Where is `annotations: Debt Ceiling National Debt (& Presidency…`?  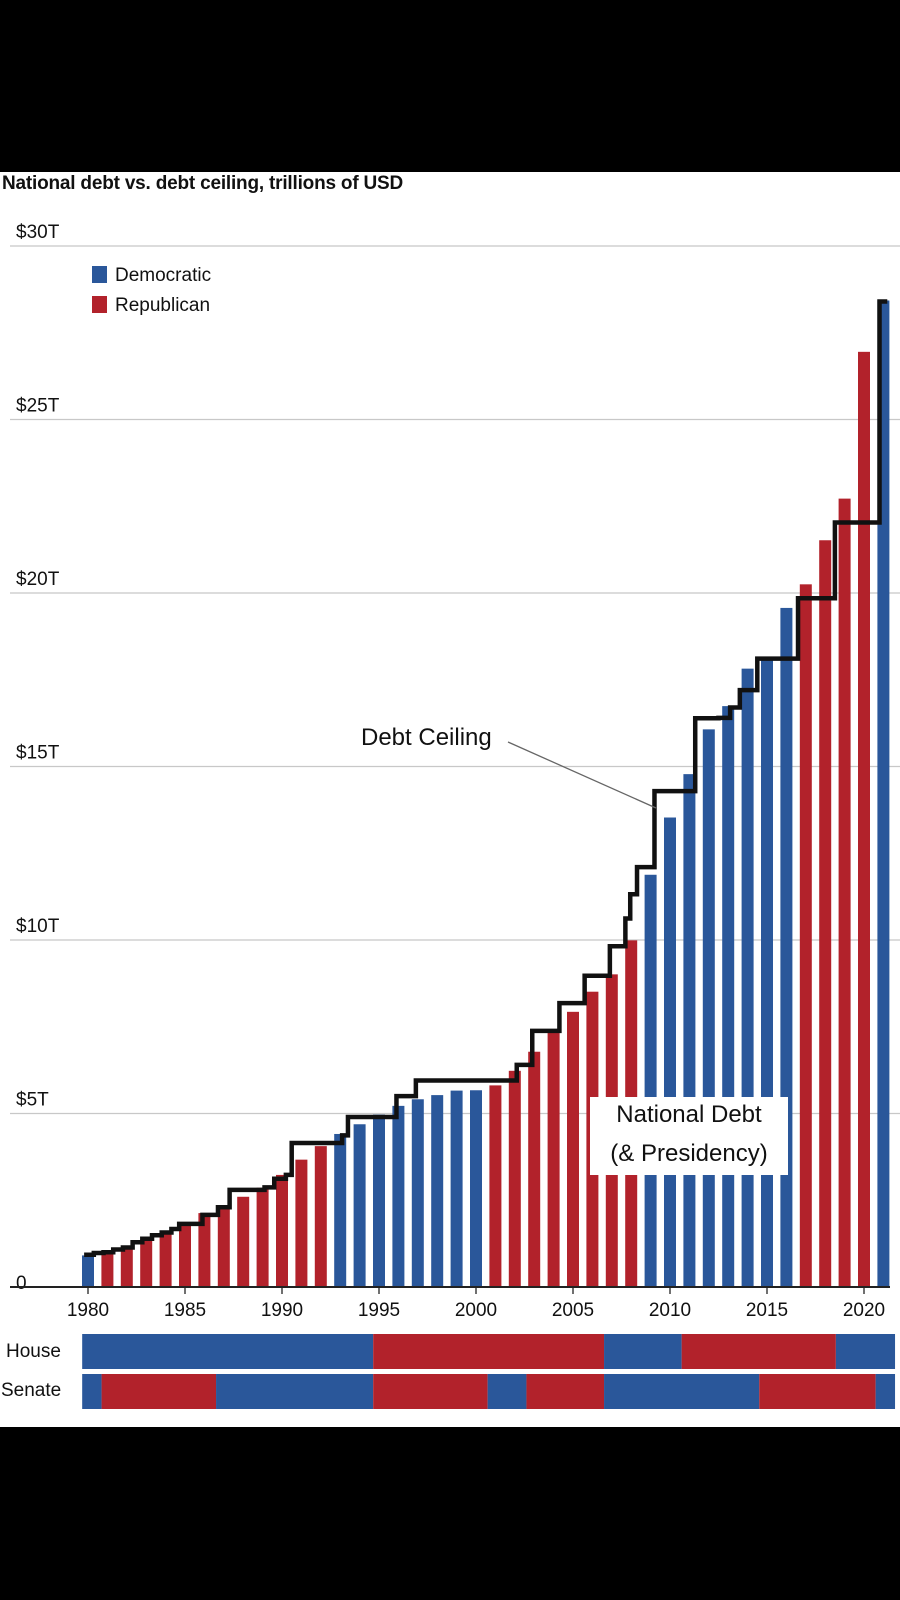 annotations: Debt Ceiling National Debt (& Presidency… is located at coordinates (574, 949).